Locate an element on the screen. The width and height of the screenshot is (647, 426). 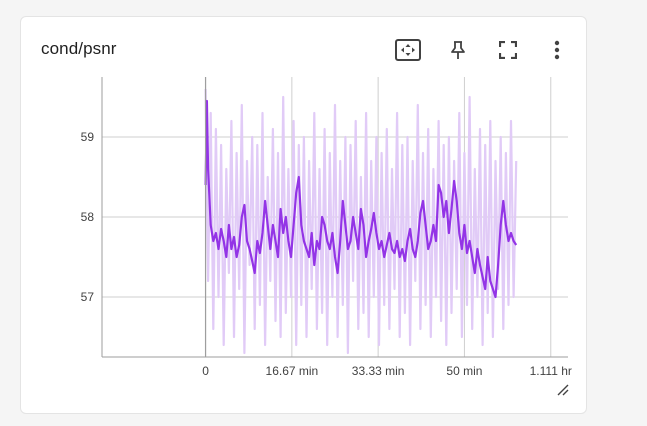
x-tick-label-2: 33.33 min is located at coordinates (378, 371).